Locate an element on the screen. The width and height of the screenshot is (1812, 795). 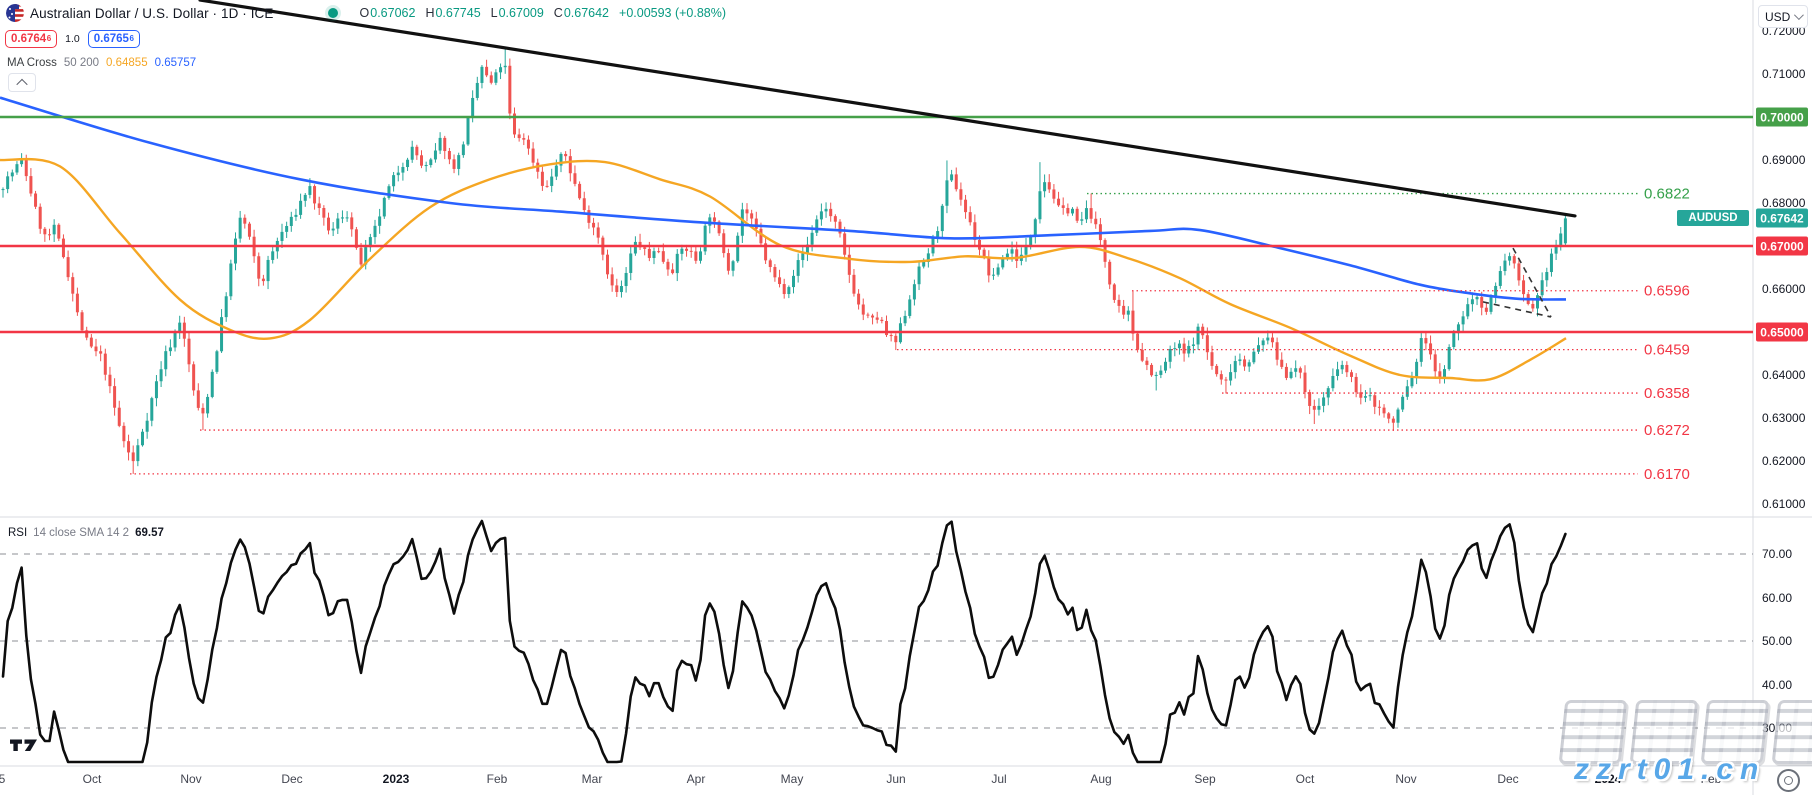
chevron-up-icon is located at coordinates (22, 84).